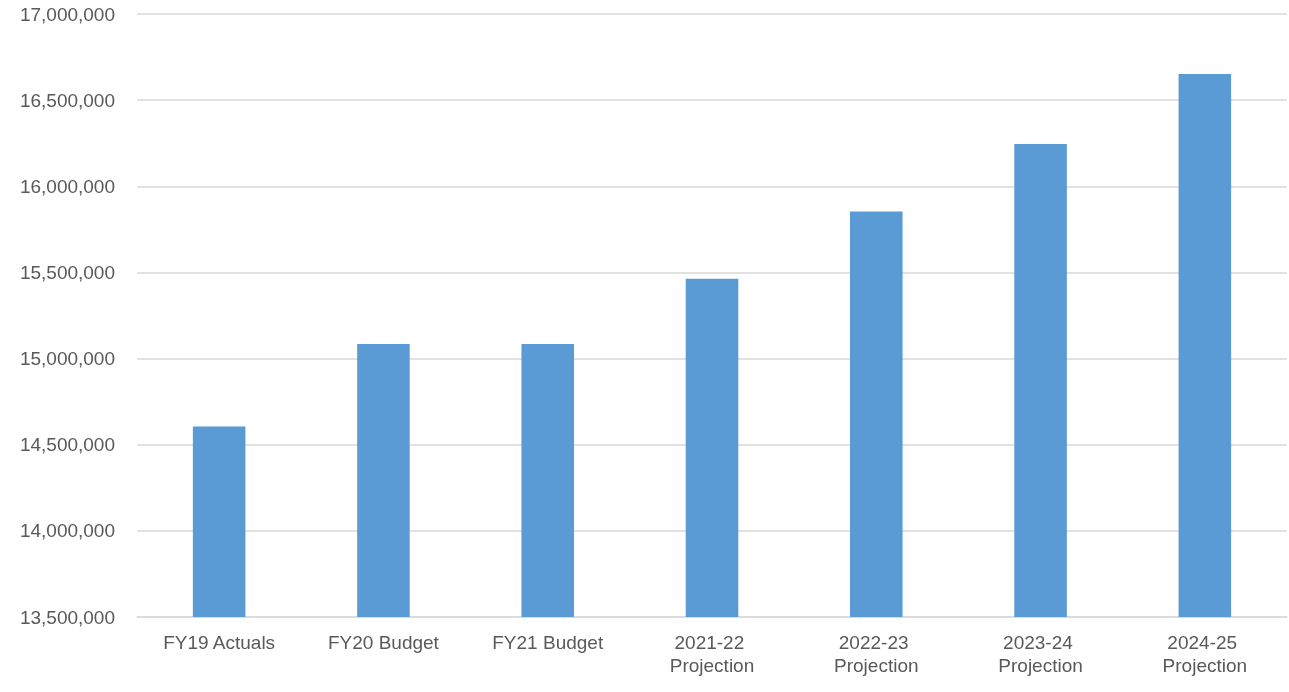  I want to click on x-tick-label: FY19 Actuals, so click(219, 642).